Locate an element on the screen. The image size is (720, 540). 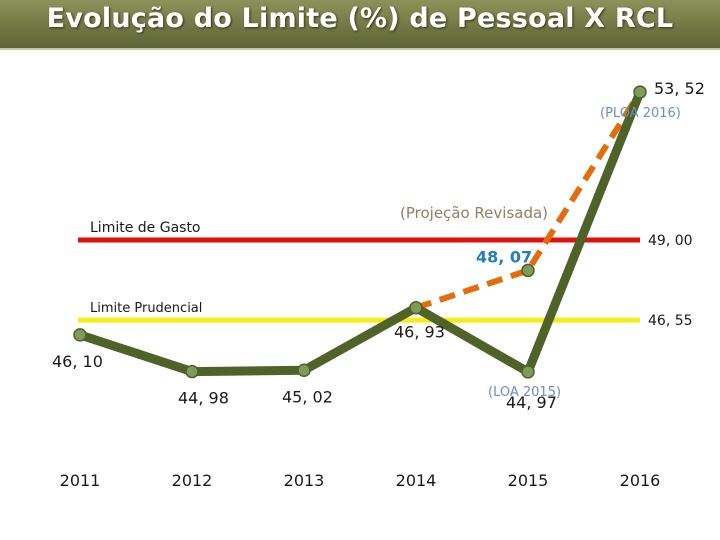
x-tick-2011: 2011 is located at coordinates (80, 480).